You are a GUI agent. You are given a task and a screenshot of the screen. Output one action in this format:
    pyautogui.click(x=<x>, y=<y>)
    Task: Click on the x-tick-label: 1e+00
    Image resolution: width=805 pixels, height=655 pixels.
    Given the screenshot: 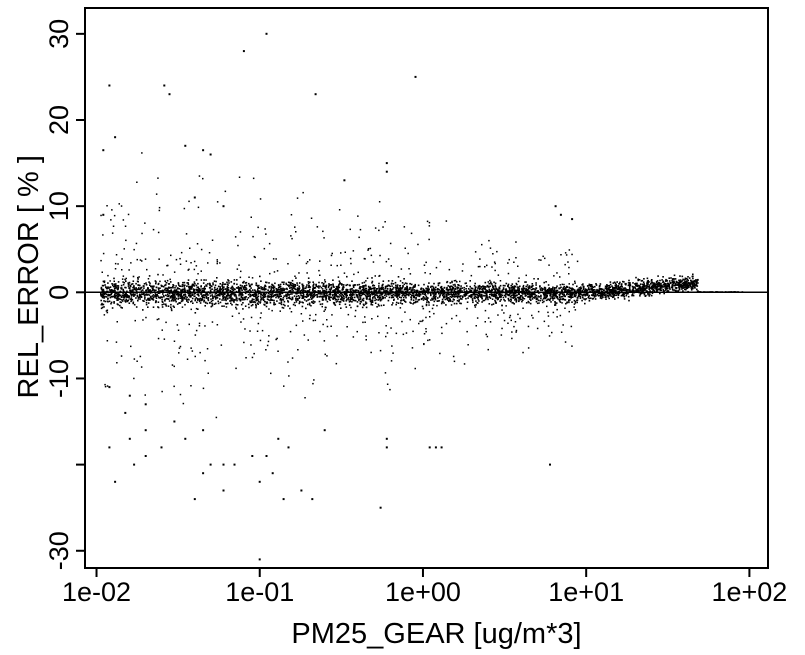 What is the action you would take?
    pyautogui.click(x=423, y=592)
    